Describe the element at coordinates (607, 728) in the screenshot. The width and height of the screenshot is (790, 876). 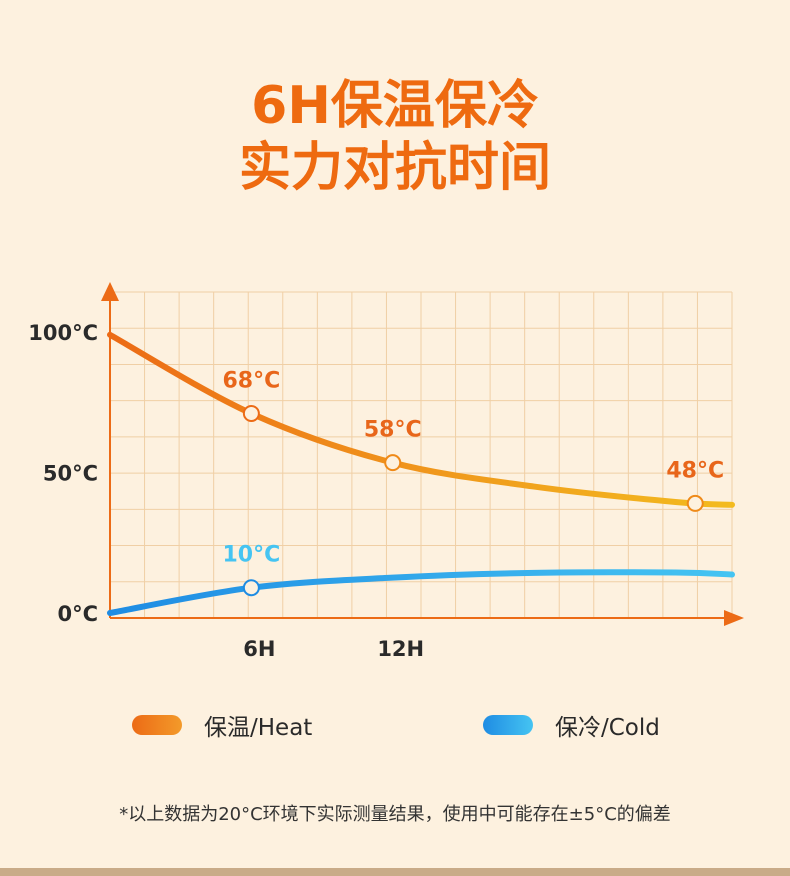
I see `legend-label-cold: 保冷/Cold` at that location.